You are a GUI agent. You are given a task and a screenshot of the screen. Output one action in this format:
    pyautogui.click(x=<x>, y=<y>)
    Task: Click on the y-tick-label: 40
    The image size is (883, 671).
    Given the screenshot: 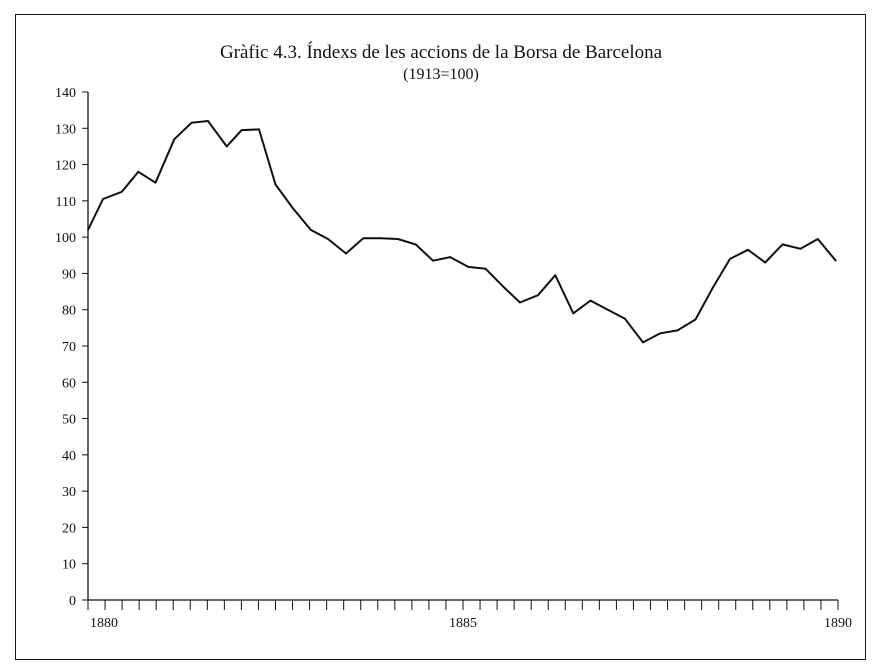 What is the action you would take?
    pyautogui.click(x=69, y=456)
    